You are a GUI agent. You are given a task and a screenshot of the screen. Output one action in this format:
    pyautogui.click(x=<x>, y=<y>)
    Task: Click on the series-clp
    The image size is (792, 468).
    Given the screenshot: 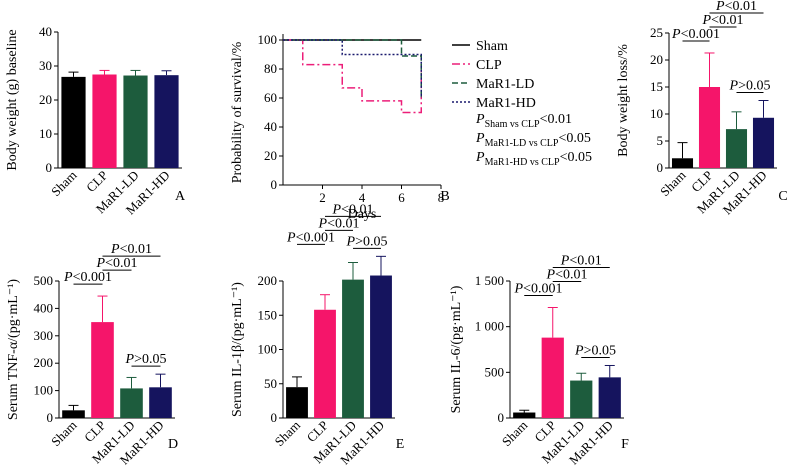 What is the action you would take?
    pyautogui.click(x=352, y=76)
    